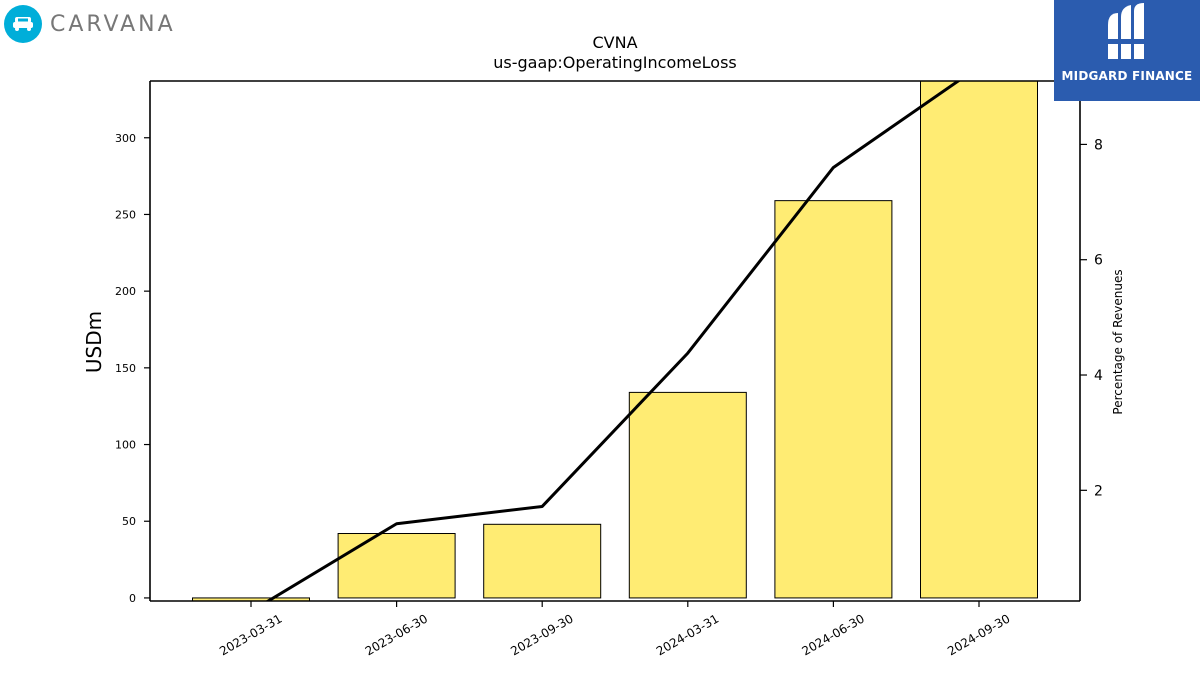  I want to click on midgard-finance-logo: MIDGARD FINANCE, so click(1127, 50).